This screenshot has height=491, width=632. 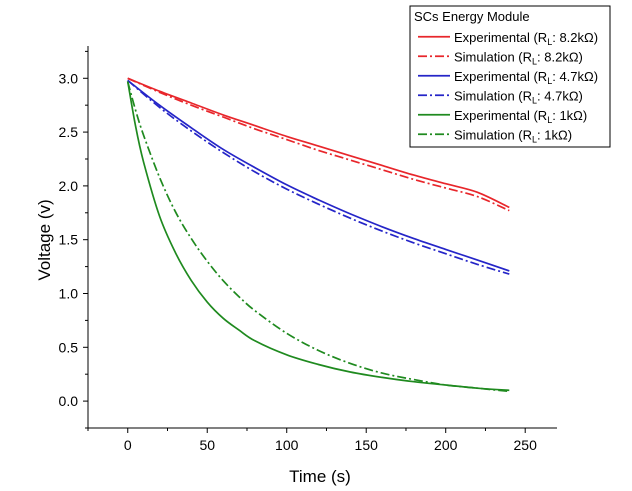 I want to click on legend-label-0: Experimental (RL: 8.2kΩ), so click(x=526, y=38).